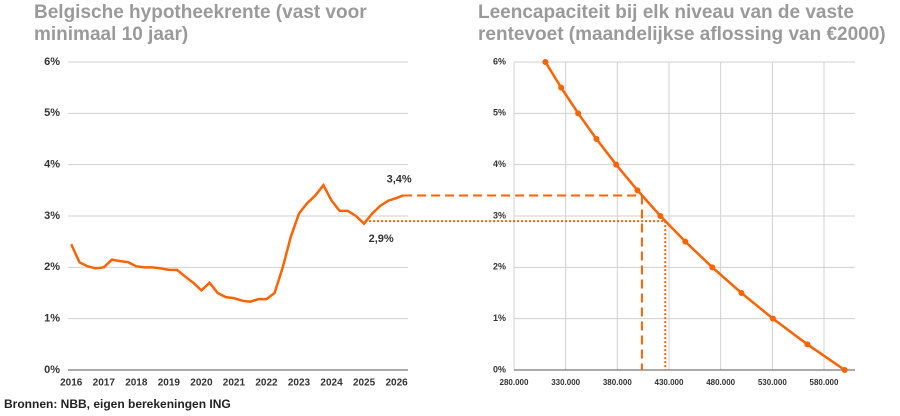  I want to click on x-tick-label: 330.000, so click(565, 382).